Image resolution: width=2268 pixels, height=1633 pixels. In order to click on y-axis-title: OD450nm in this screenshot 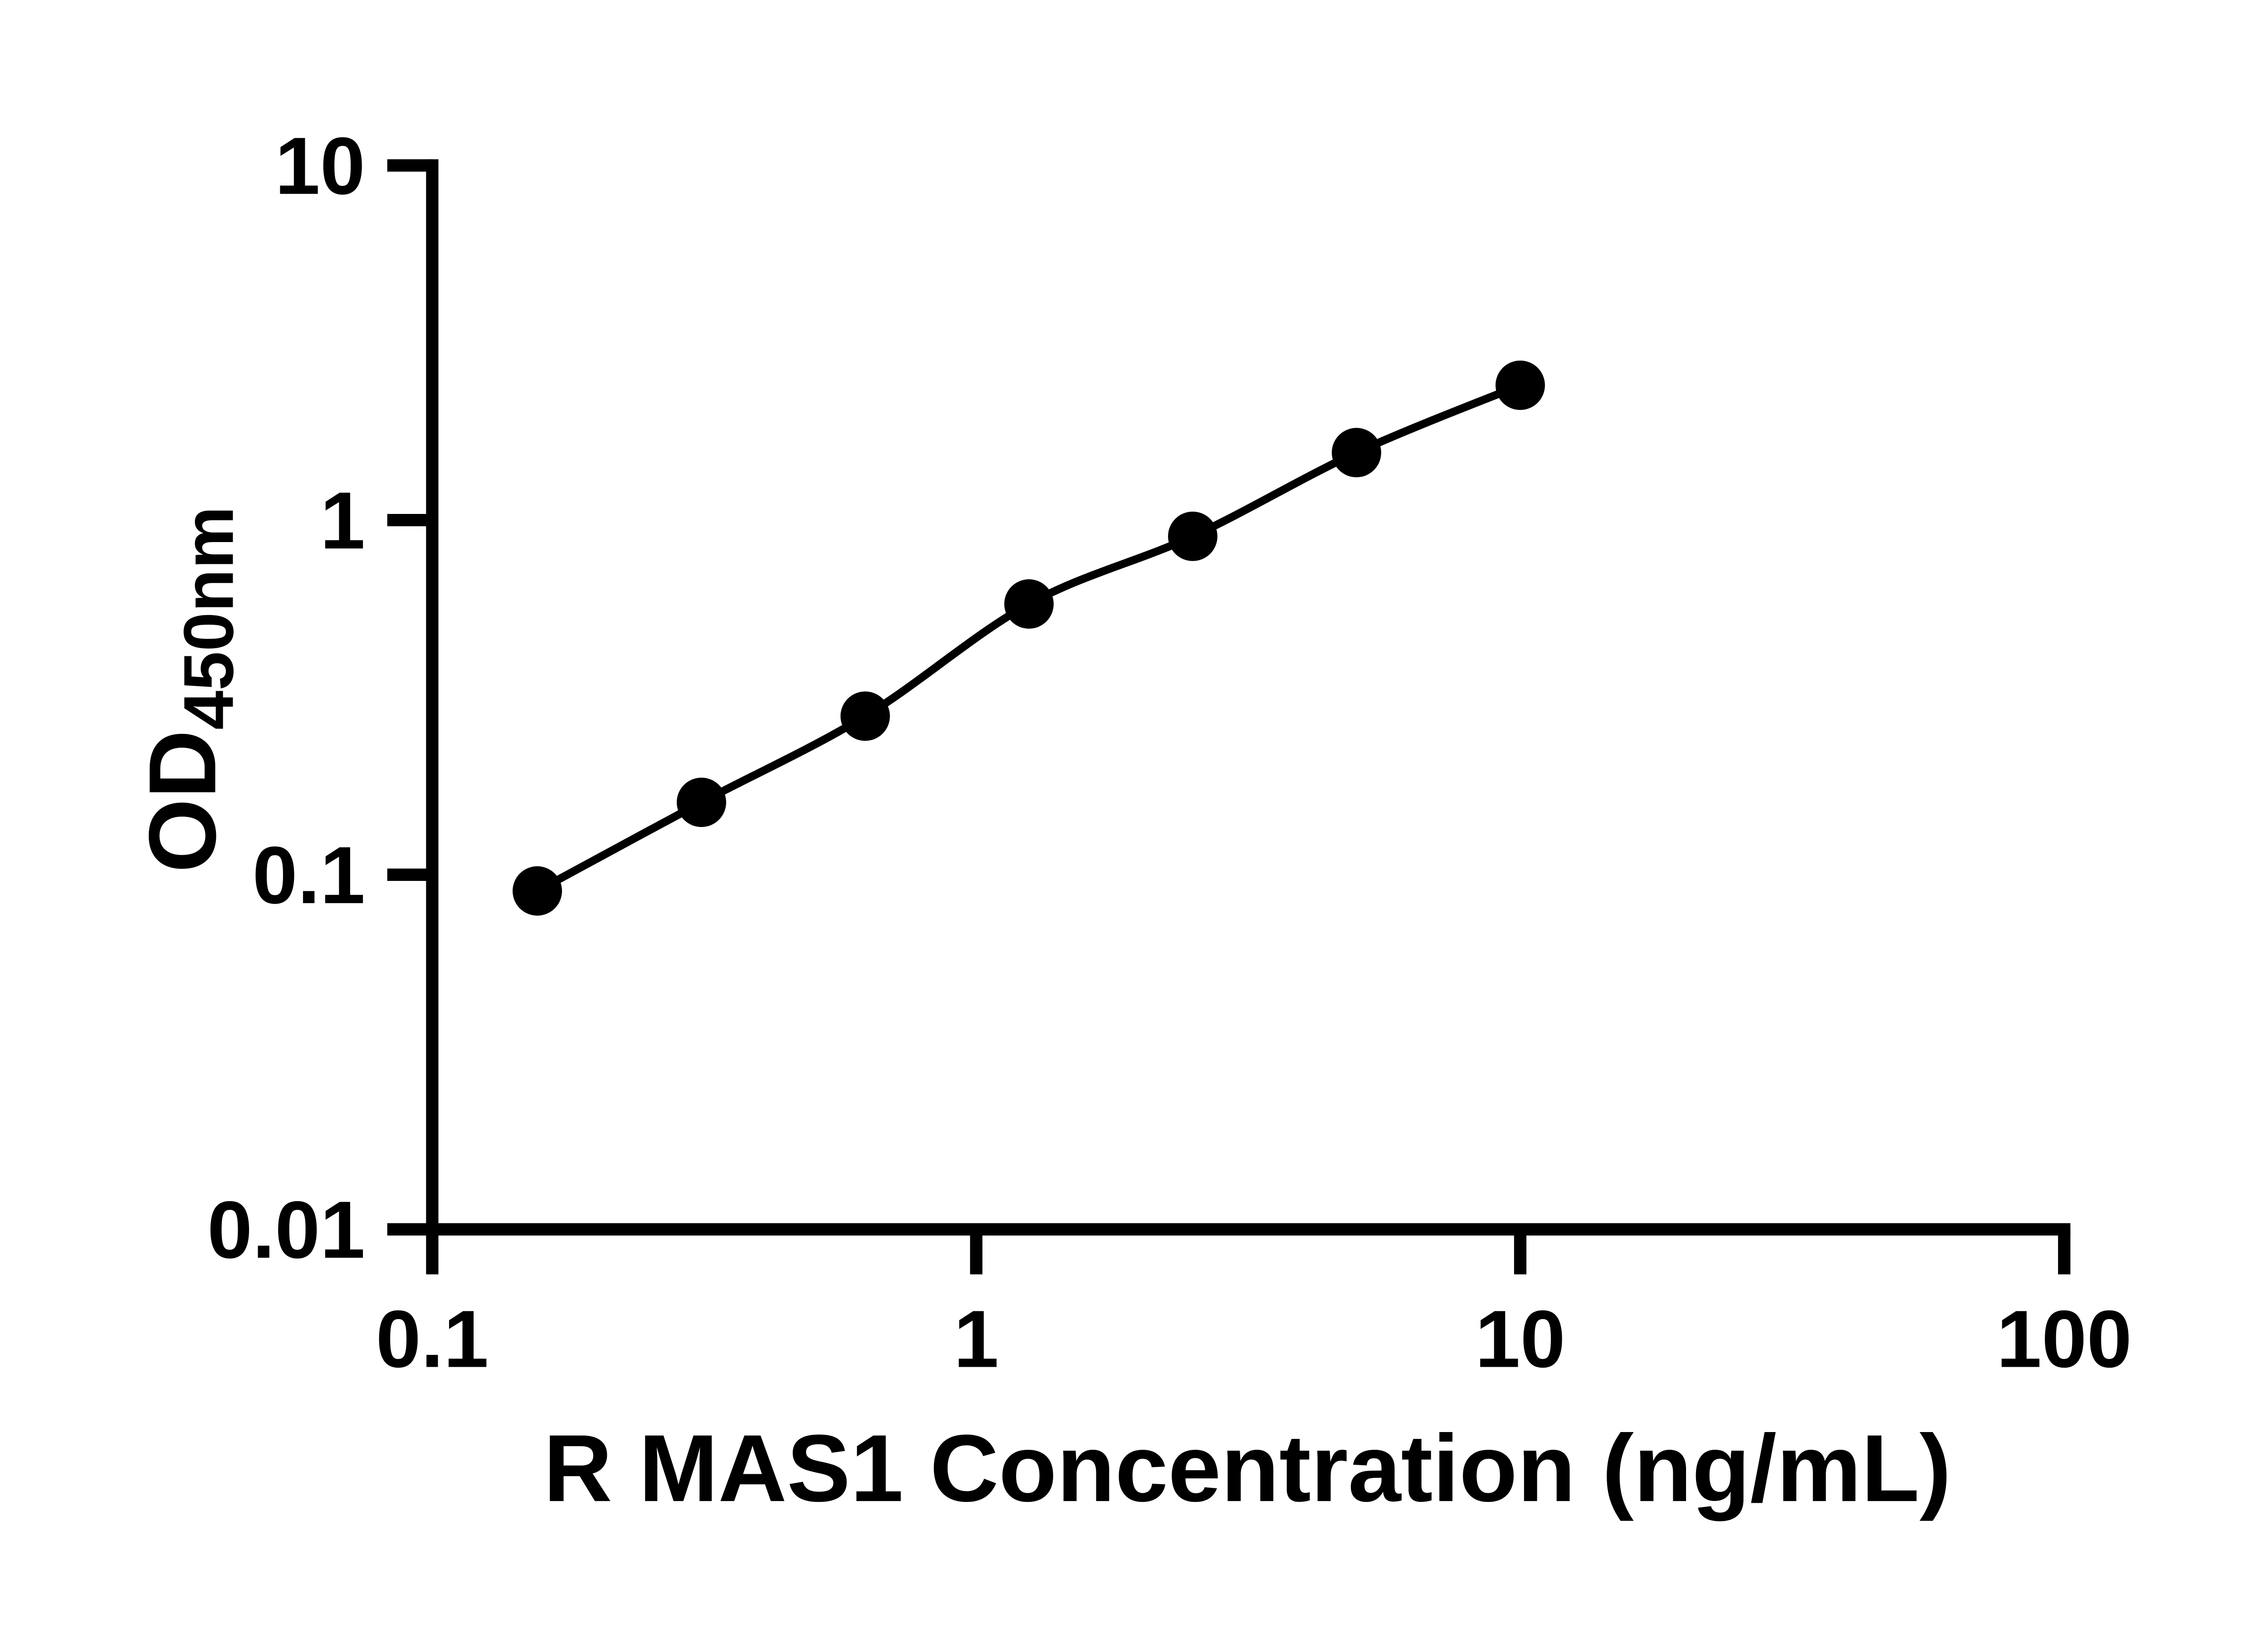, I will do `click(189, 689)`.